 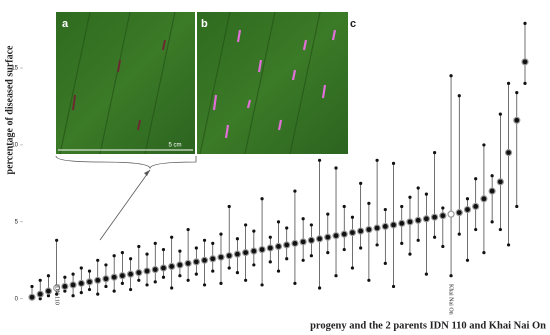 What do you see at coordinates (14, 146) in the screenshot?
I see `y-tick-label: 10` at bounding box center [14, 146].